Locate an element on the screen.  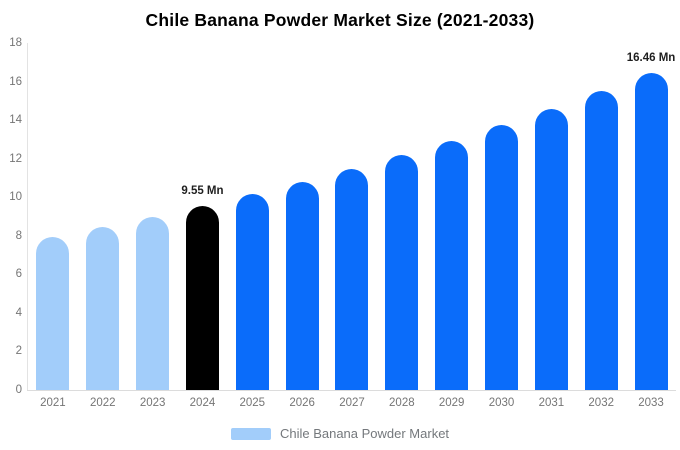
bar-2023 is located at coordinates (153, 303).